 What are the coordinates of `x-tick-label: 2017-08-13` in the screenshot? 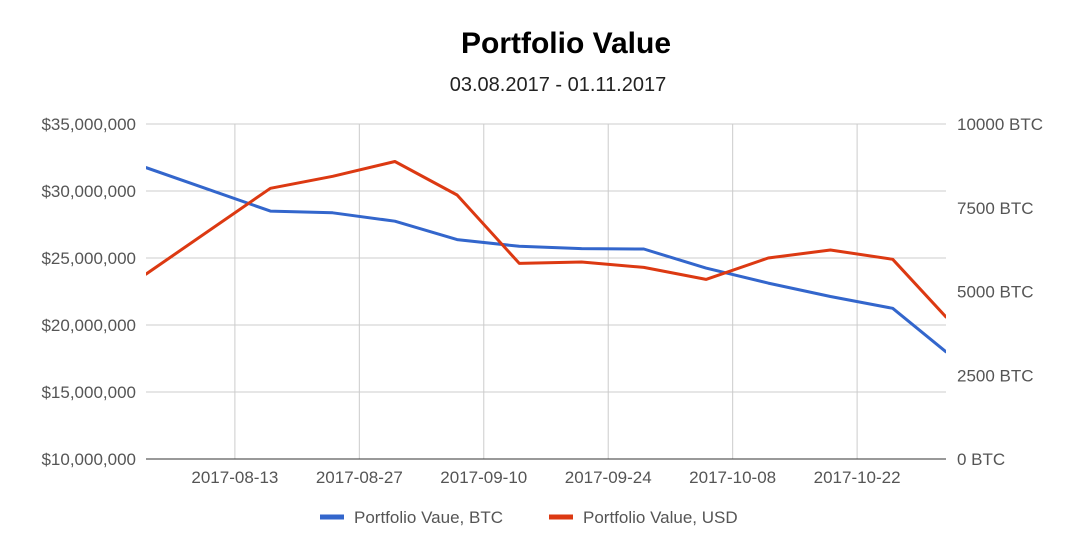 It's located at (234, 477).